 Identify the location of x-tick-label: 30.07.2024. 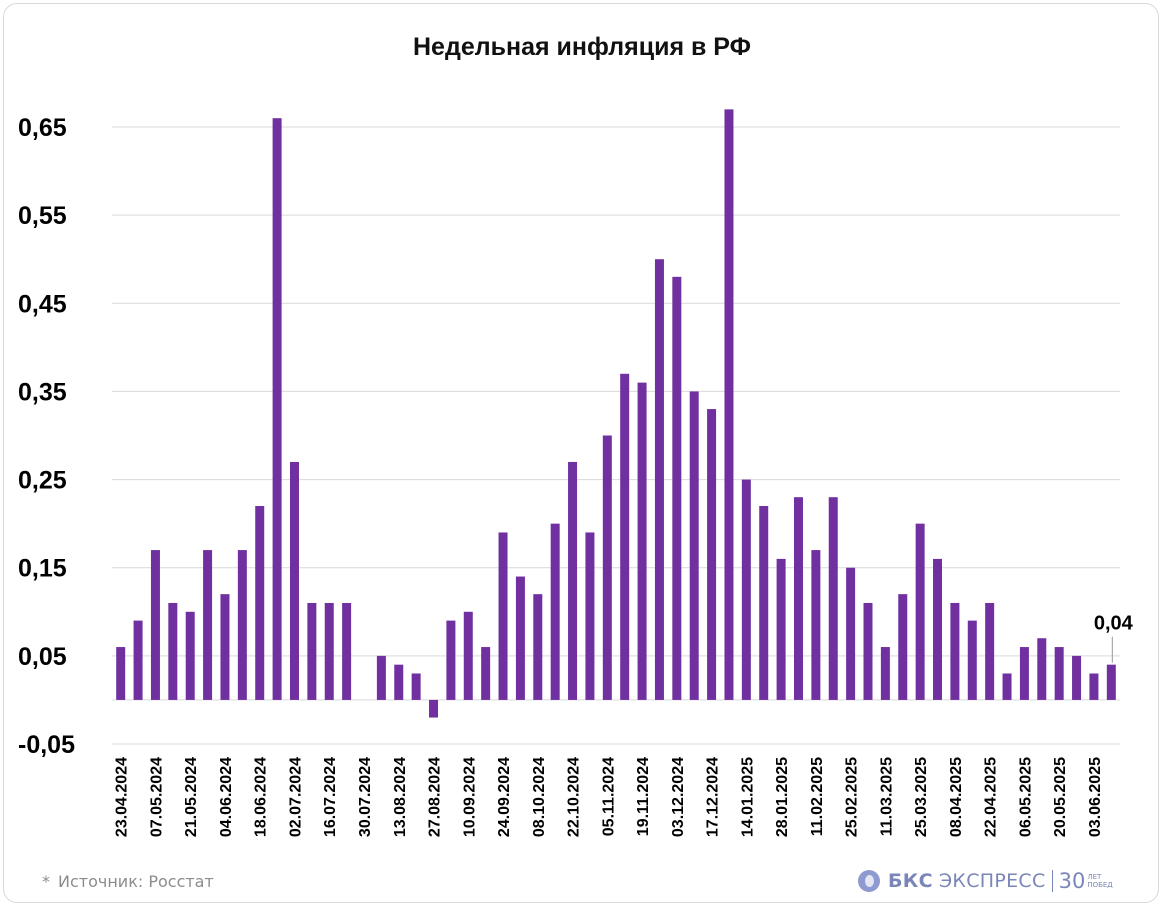
(365, 797).